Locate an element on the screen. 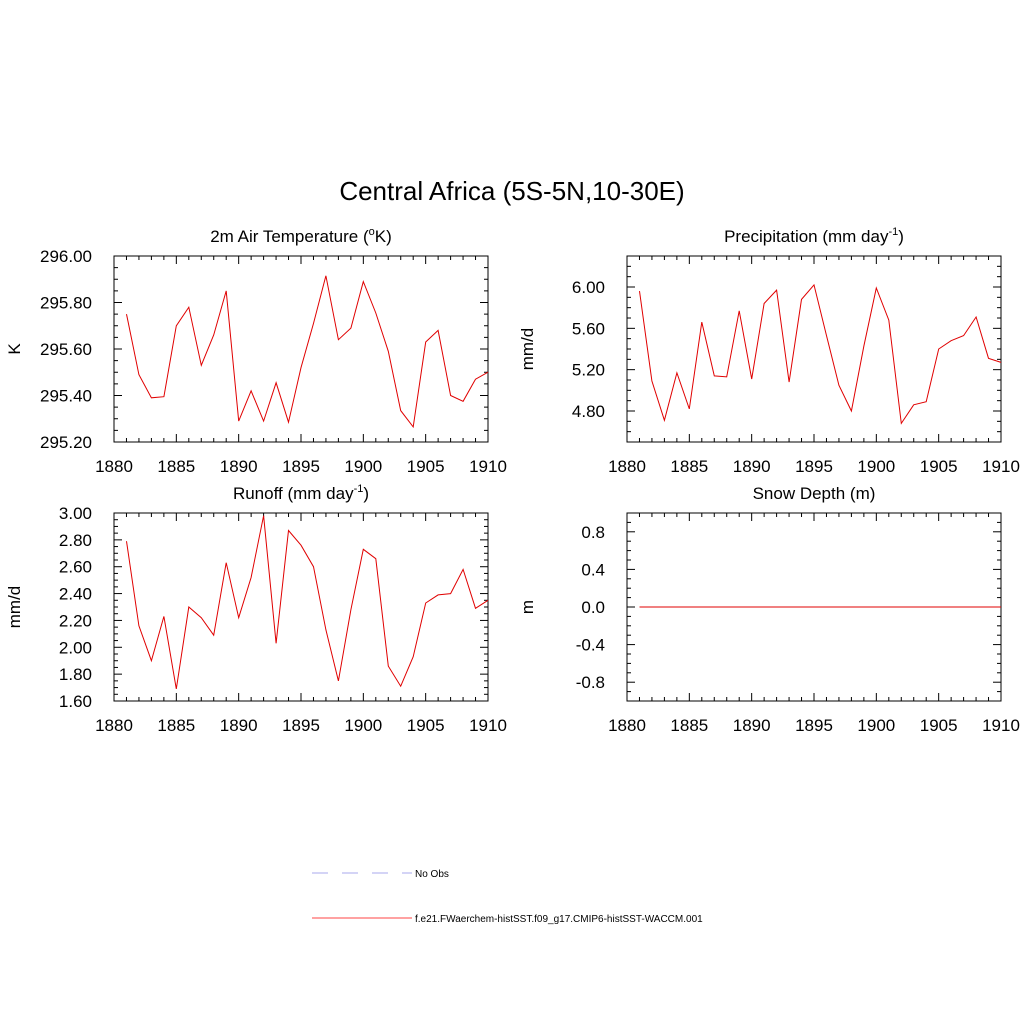 Image resolution: width=1024 pixels, height=1024 pixels. y-tick-label: 6.00 is located at coordinates (588, 287).